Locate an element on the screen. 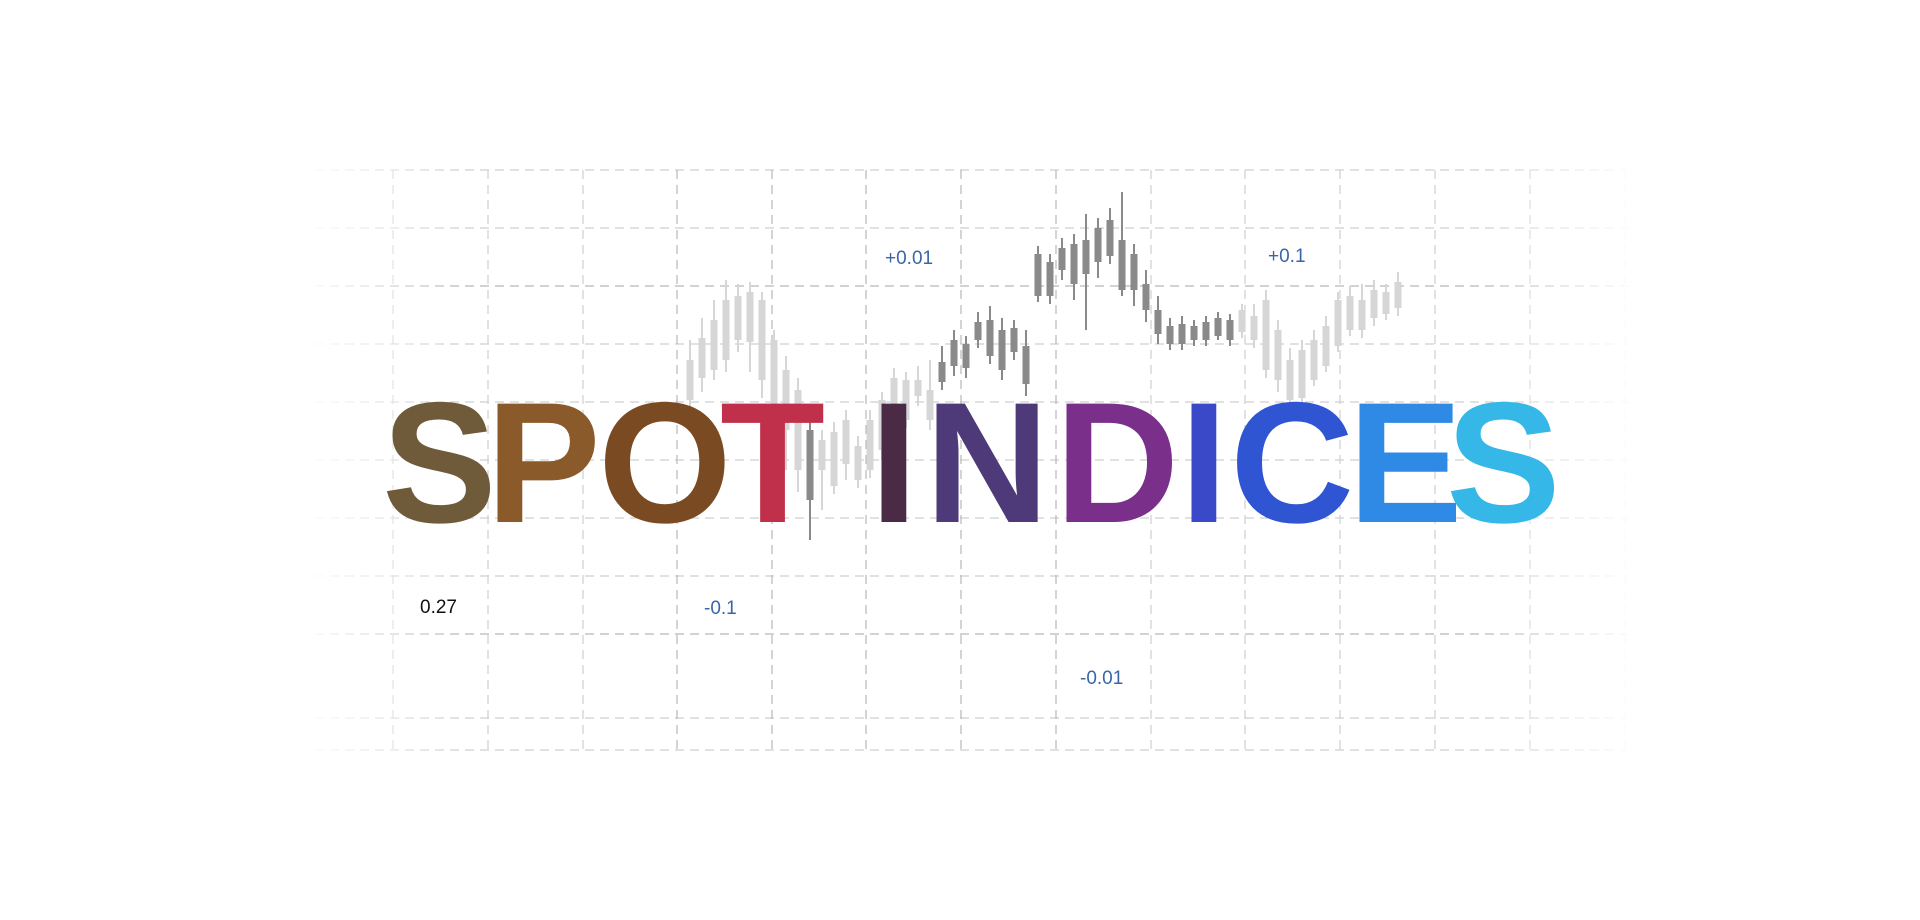 The image size is (1920, 920). headline-word-spot: S P O T is located at coordinates (603, 463).